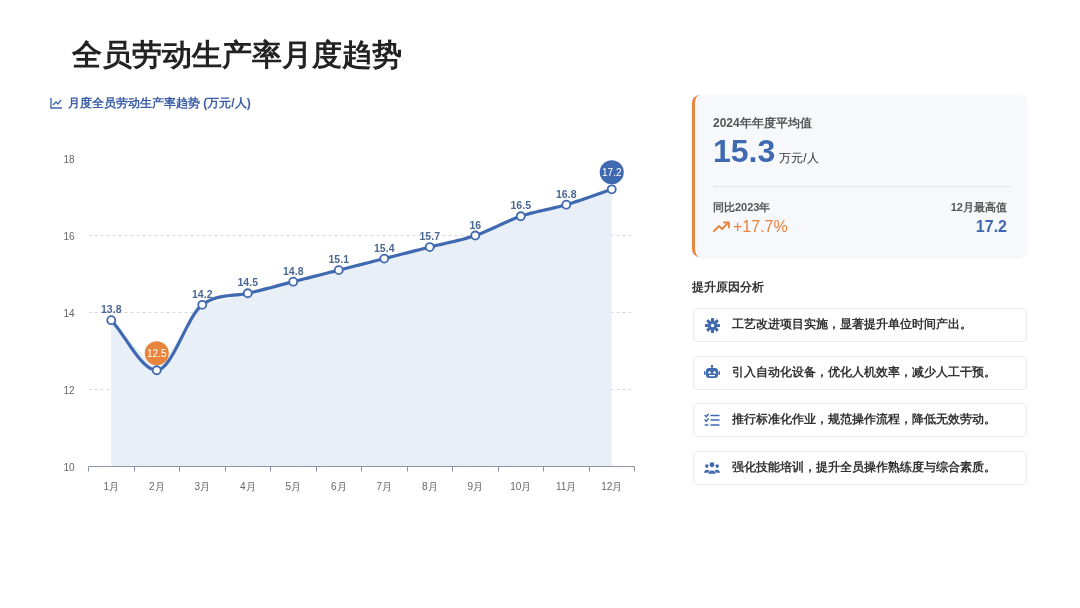  Describe the element at coordinates (429, 486) in the screenshot. I see `x-tick-label: 8月` at that location.